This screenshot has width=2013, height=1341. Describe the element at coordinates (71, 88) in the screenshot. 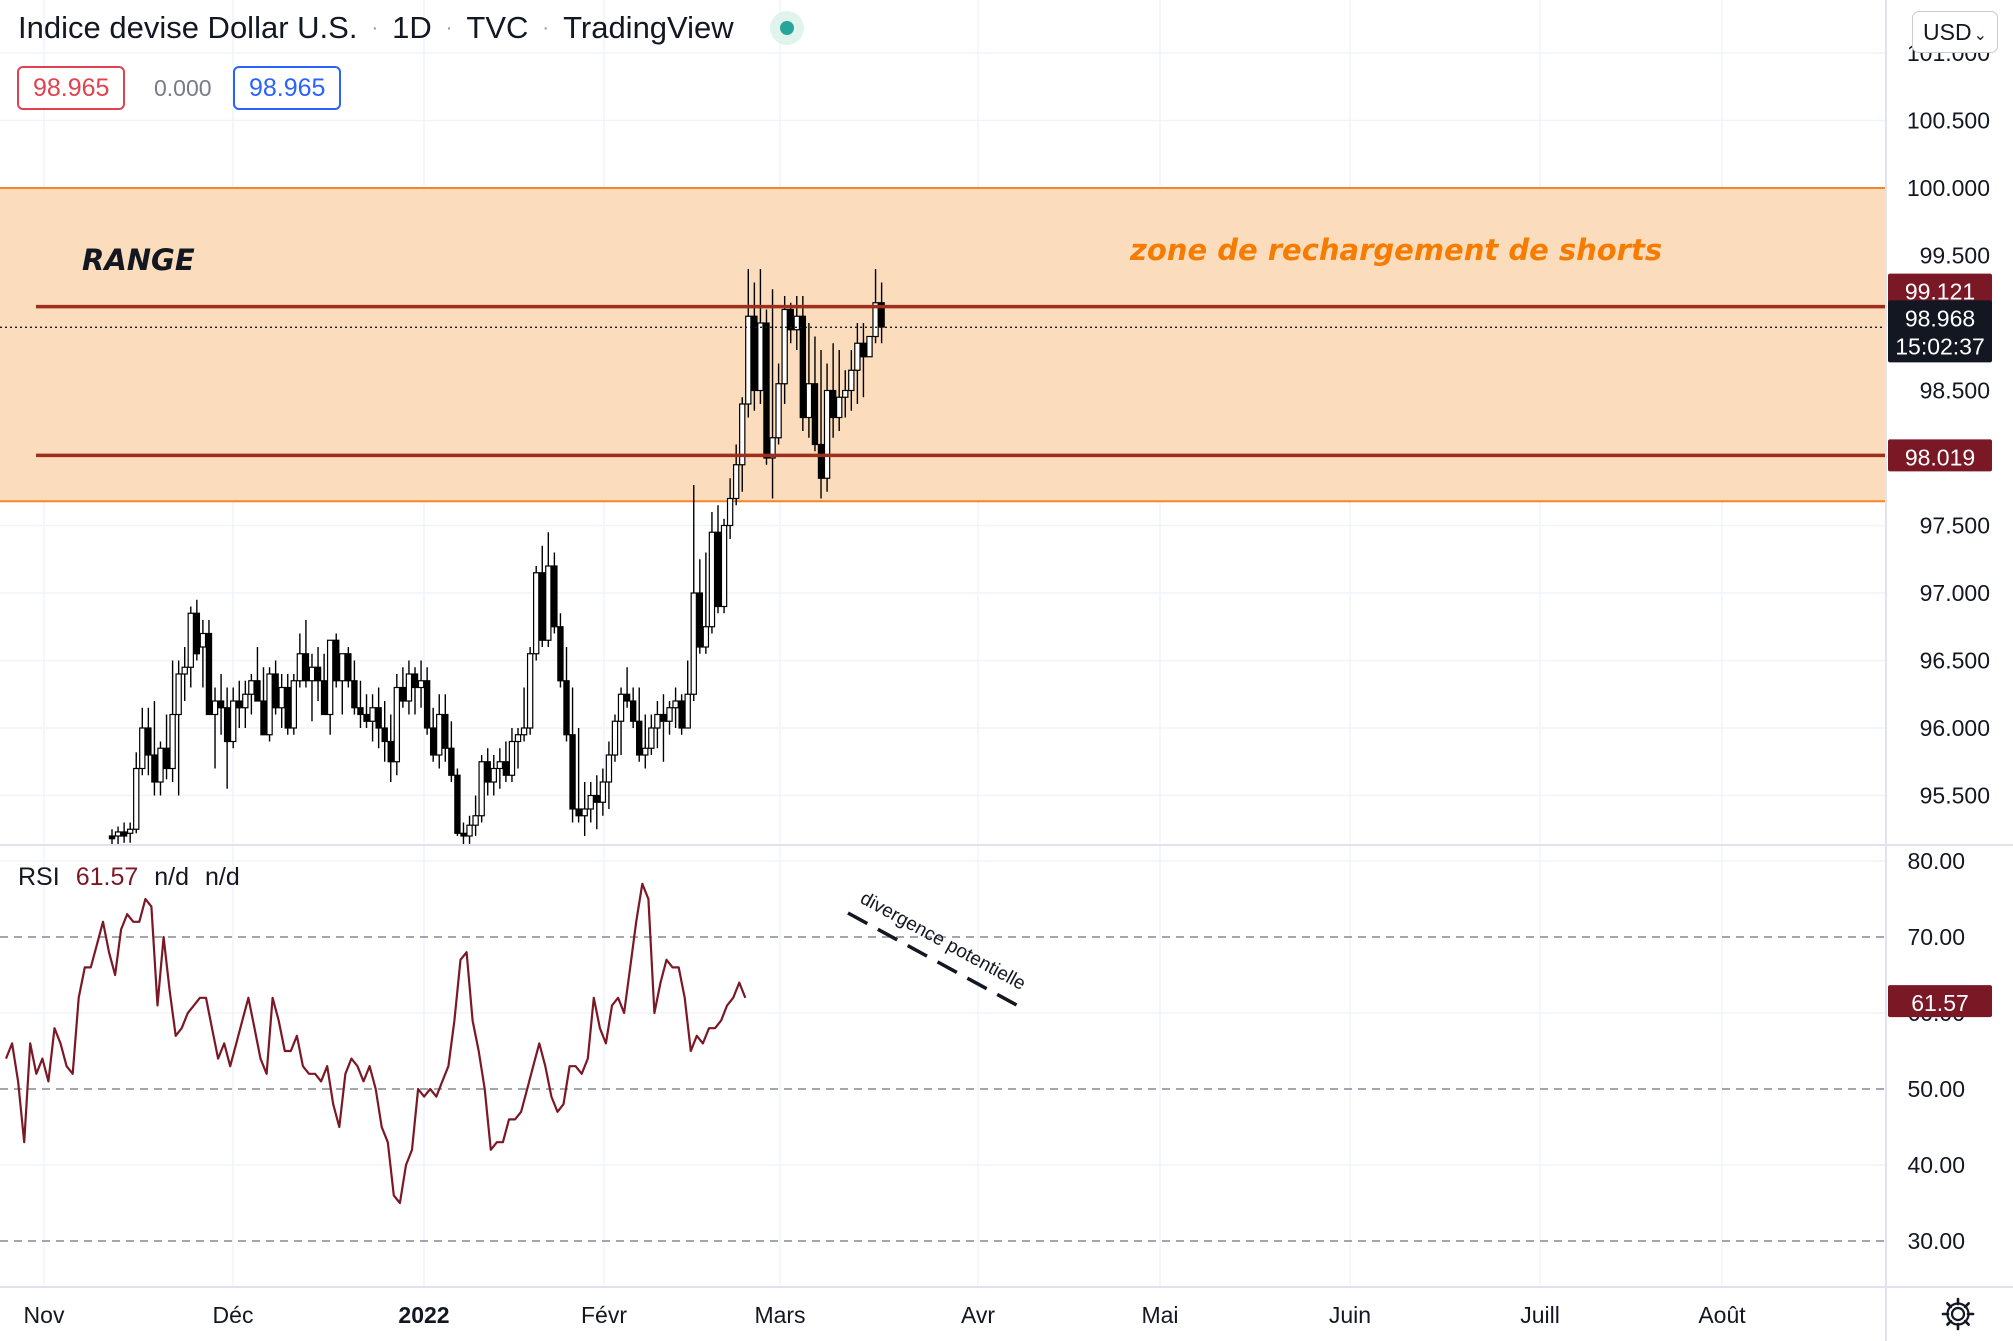

I see `bid-price-box: 98.965` at that location.